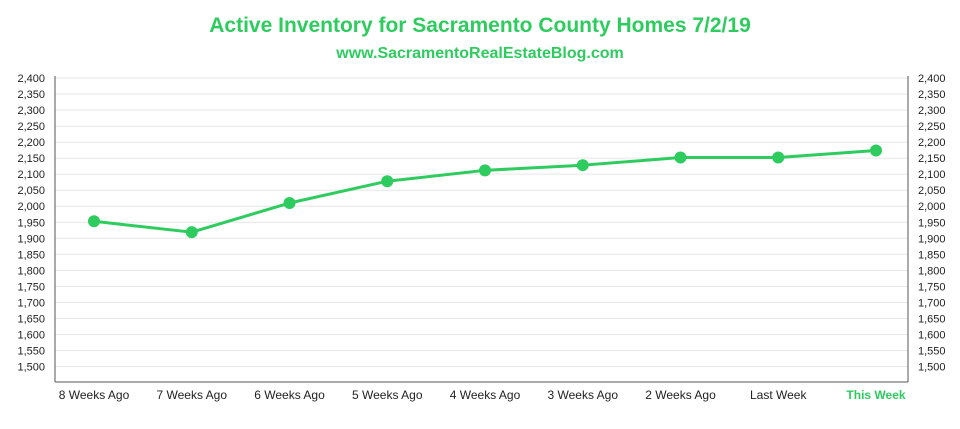 Image resolution: width=960 pixels, height=429 pixels. I want to click on x-tick-label: 6 Weeks Ago, so click(289, 395).